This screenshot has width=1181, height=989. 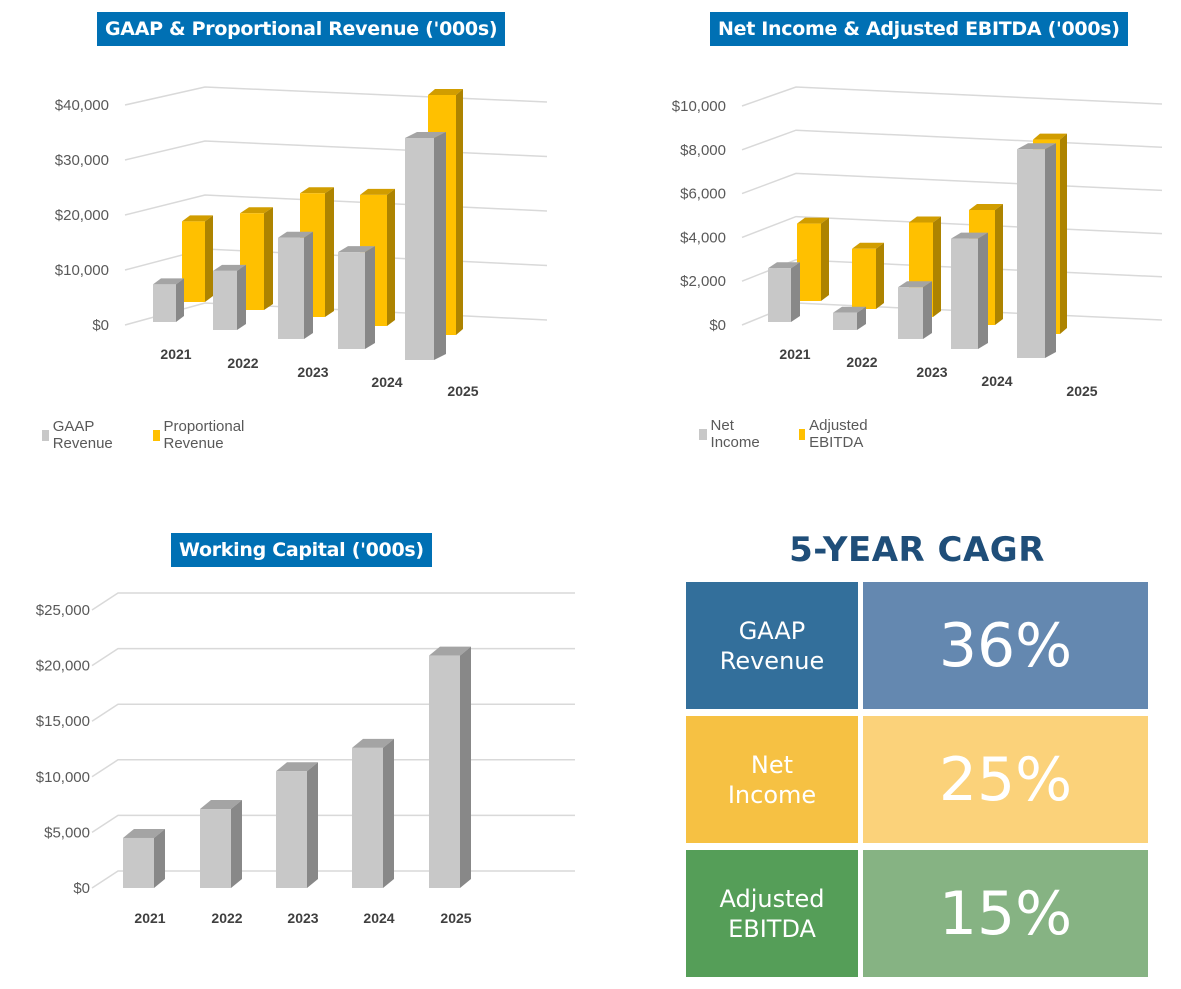 I want to click on cagr-label: Net Income, so click(x=772, y=779).